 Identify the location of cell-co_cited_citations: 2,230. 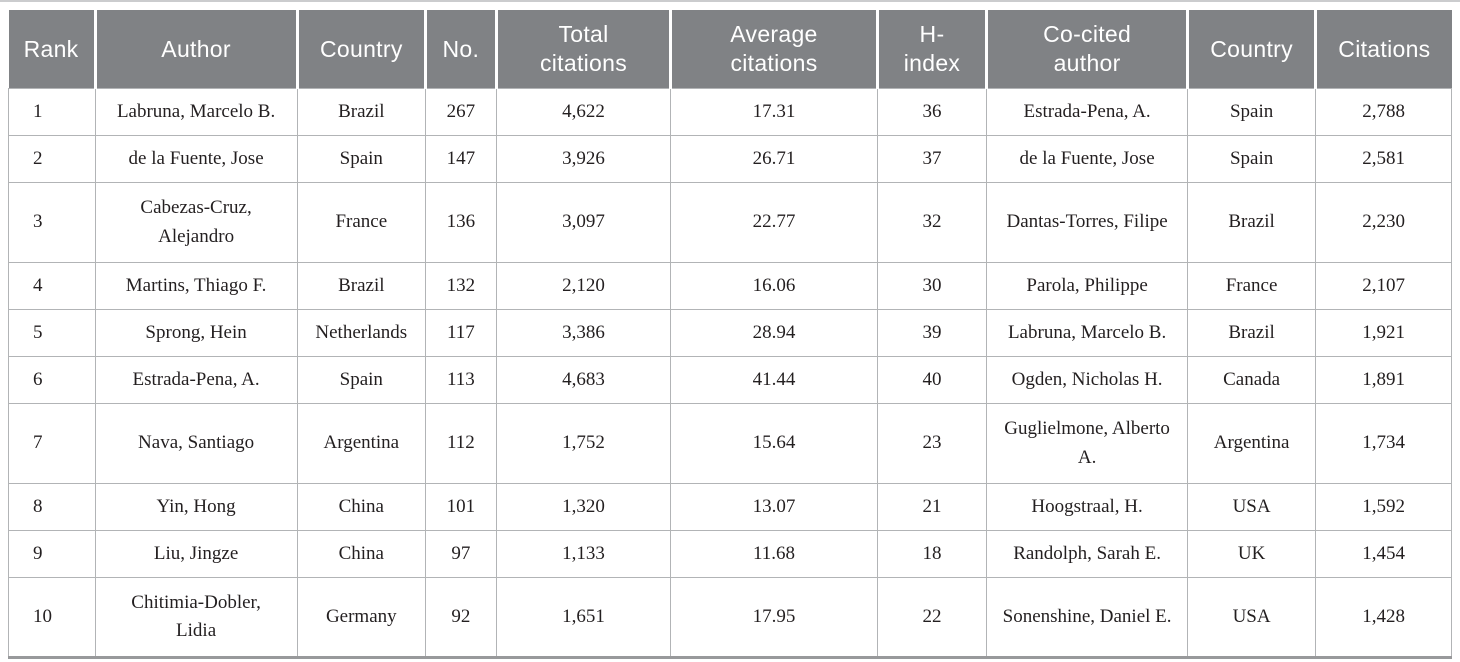
(1383, 222).